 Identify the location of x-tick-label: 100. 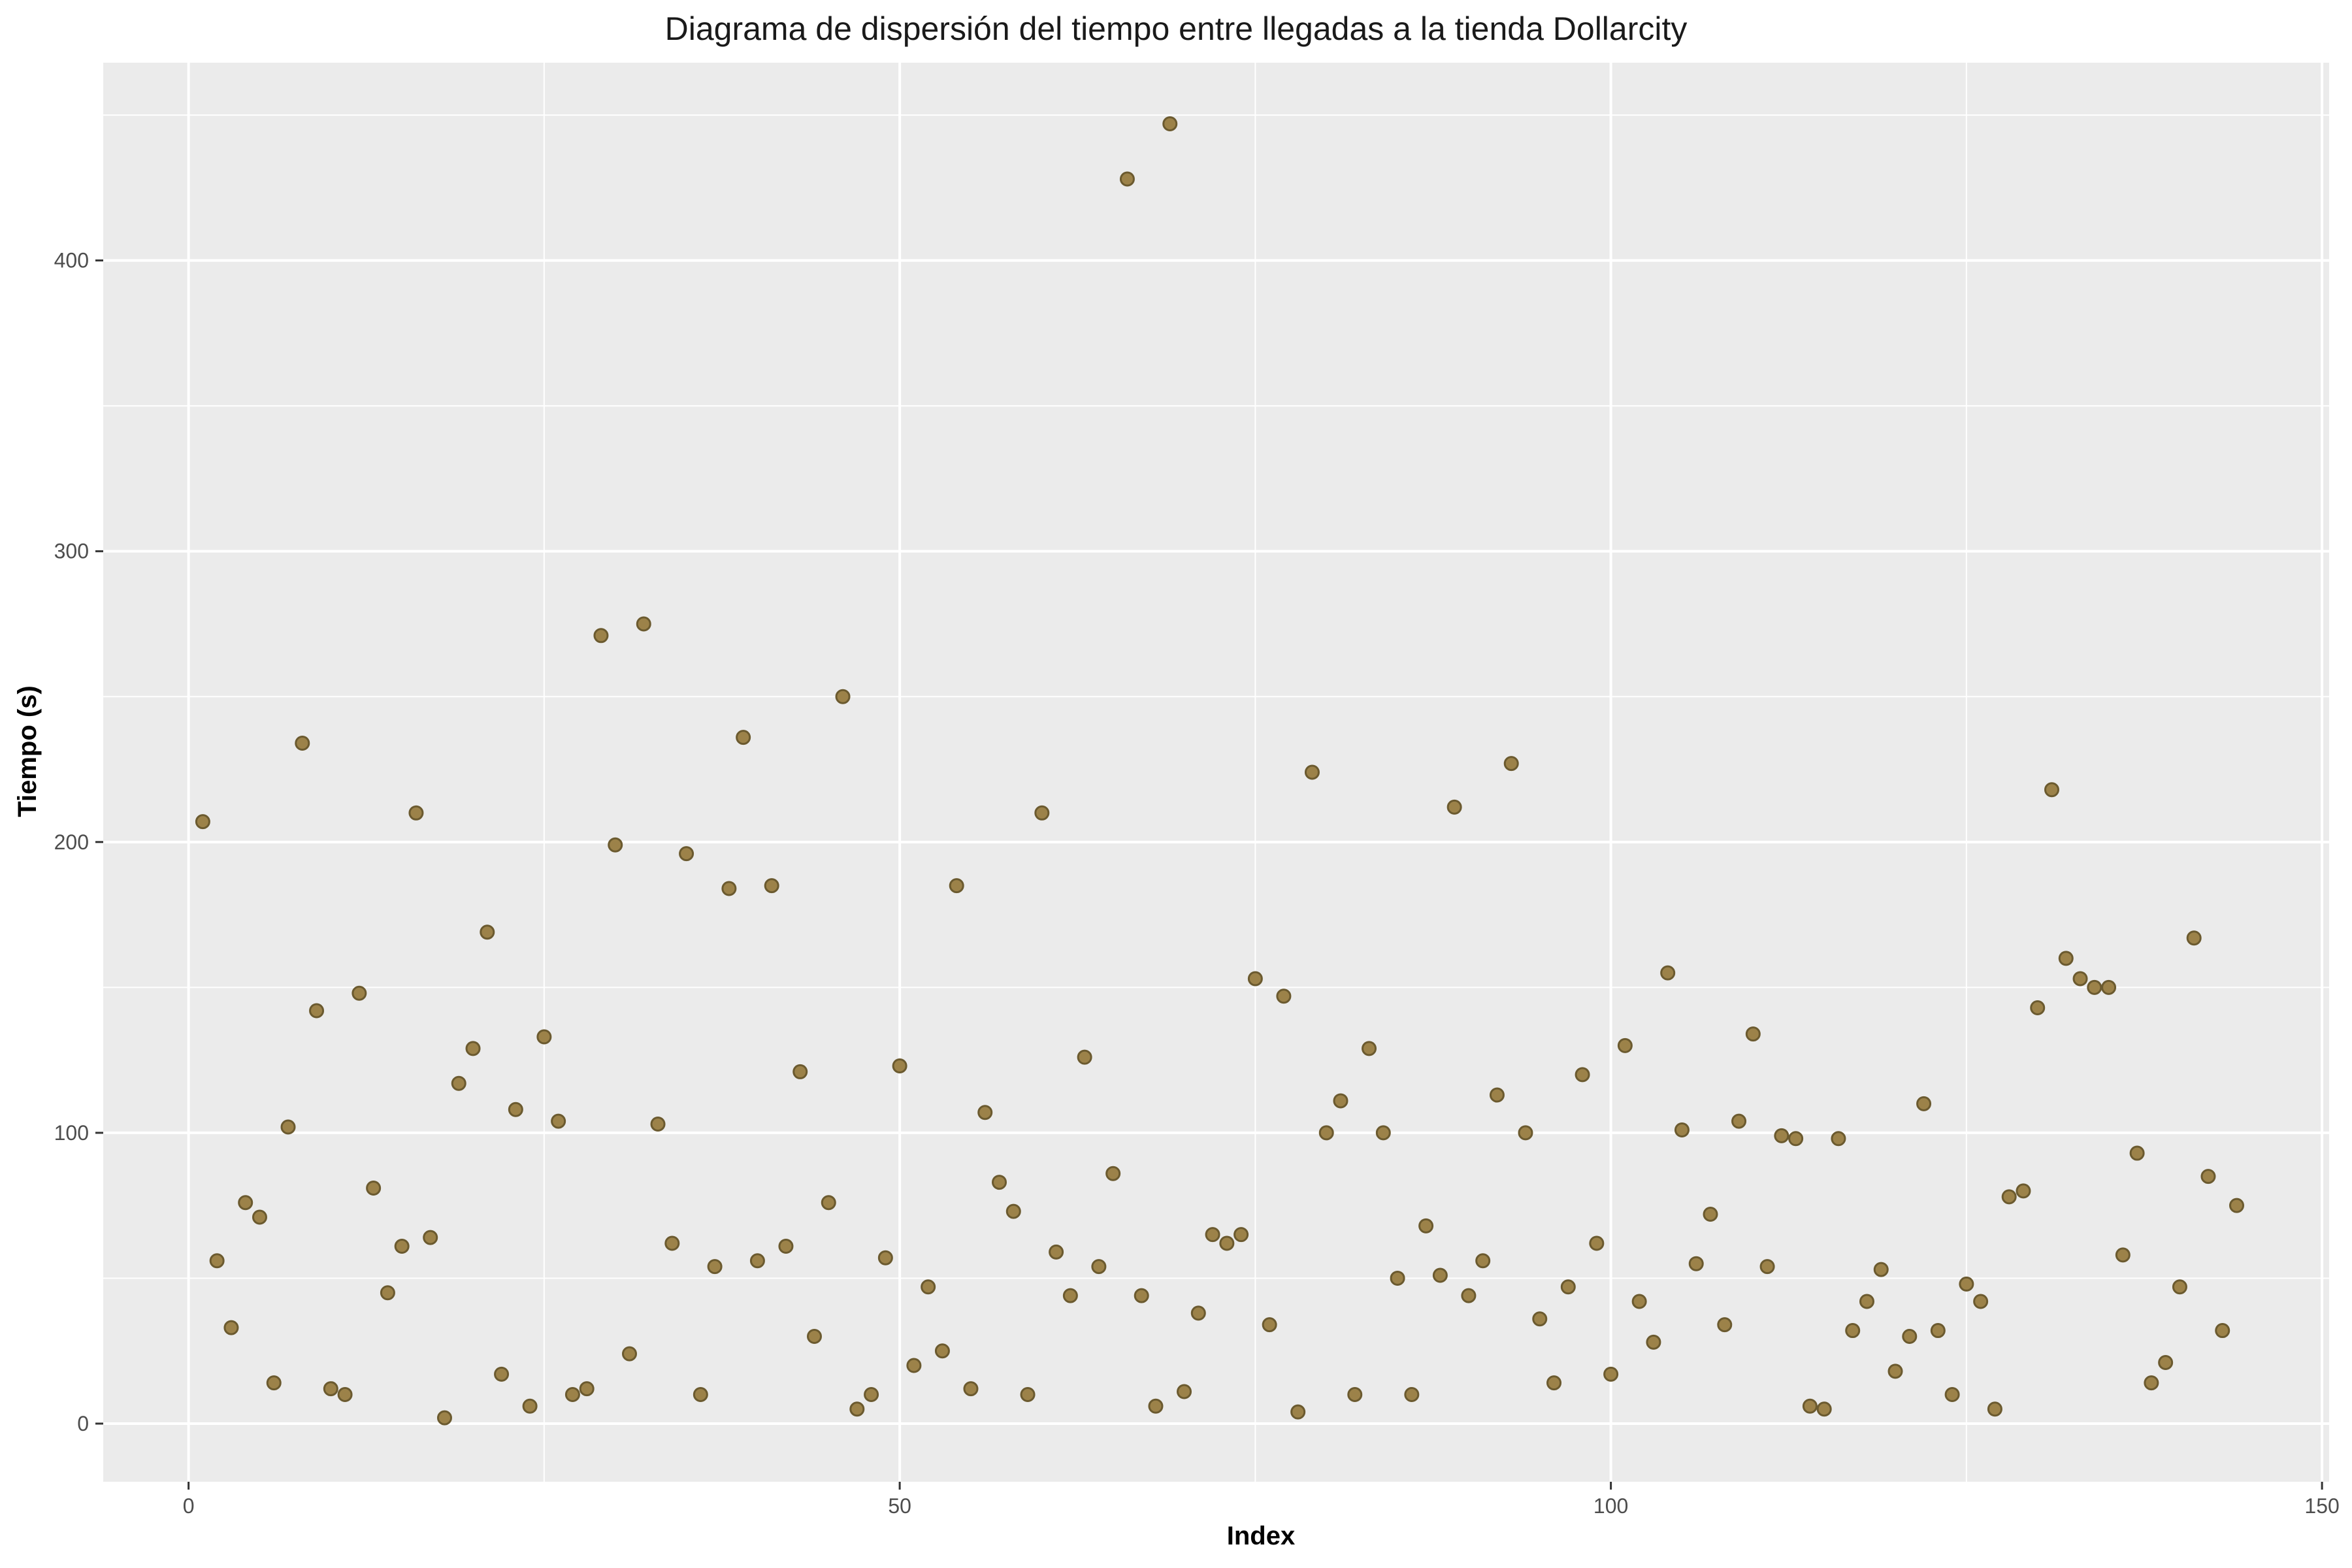
(1610, 1506).